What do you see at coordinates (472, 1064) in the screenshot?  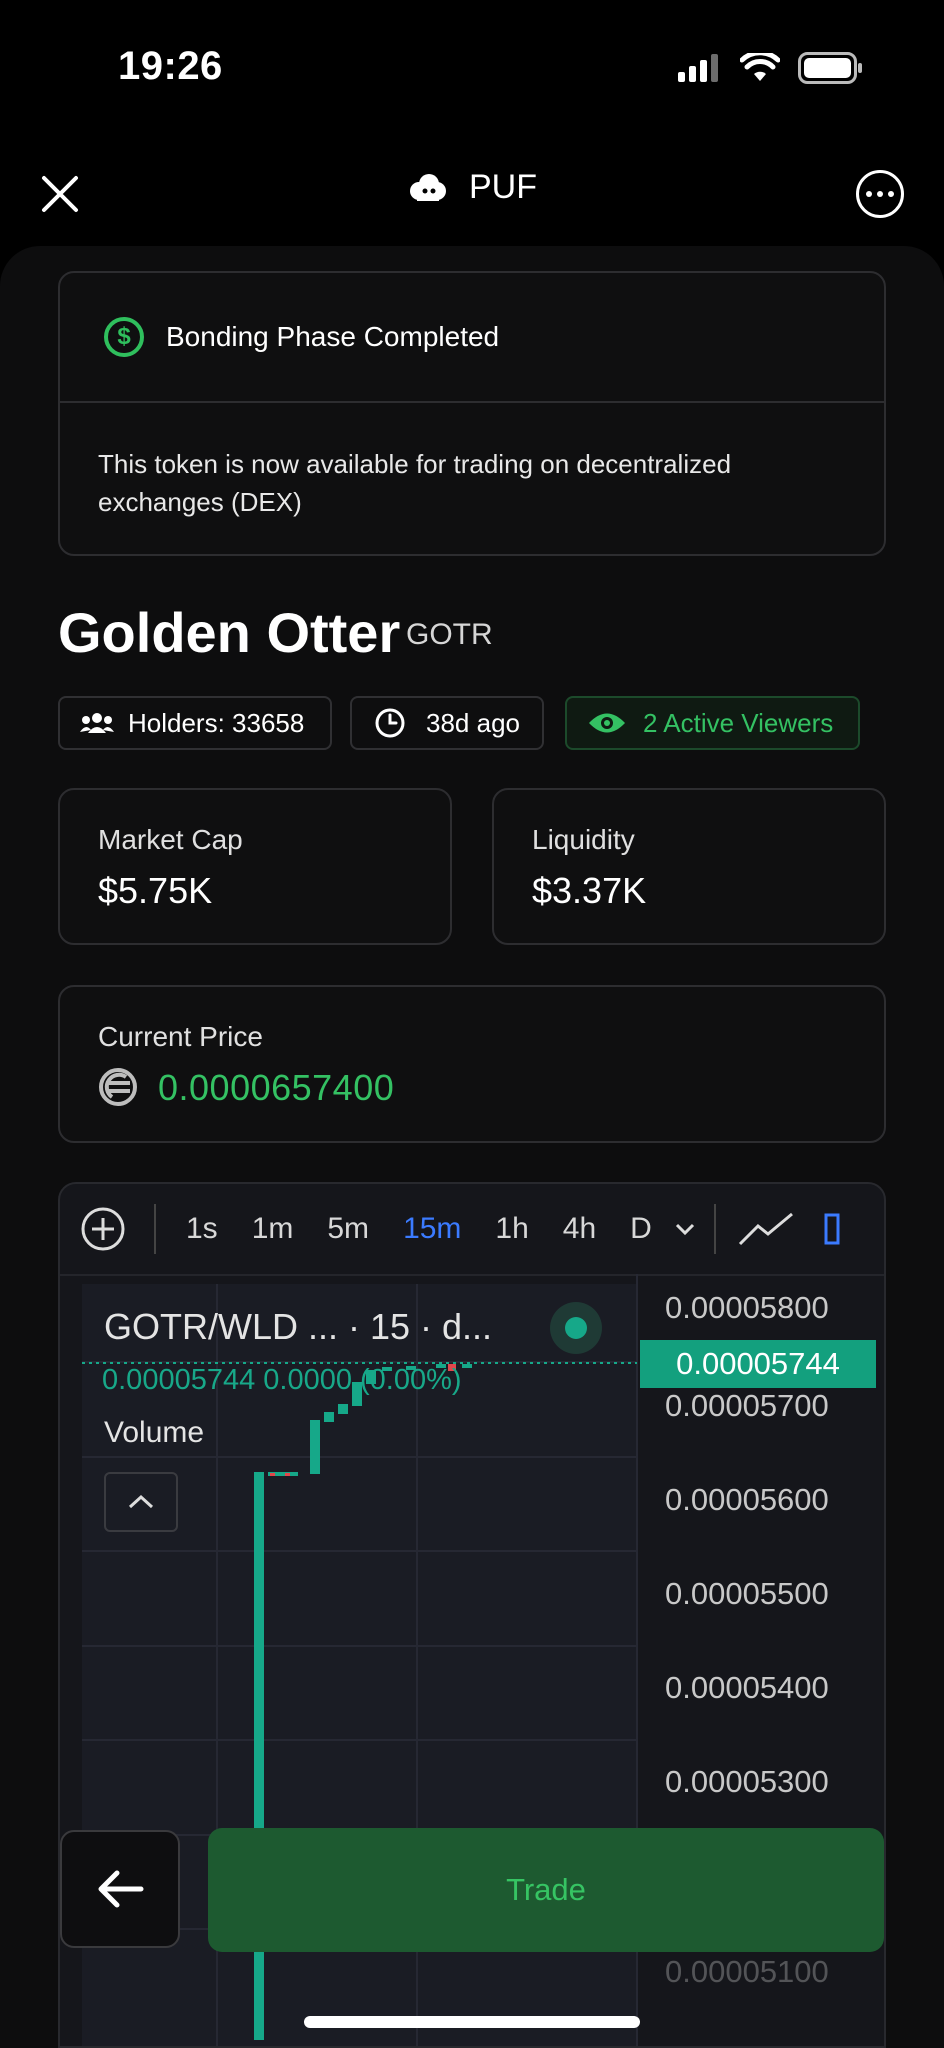 I see `current-price-card: Current Price 0.0000657400` at bounding box center [472, 1064].